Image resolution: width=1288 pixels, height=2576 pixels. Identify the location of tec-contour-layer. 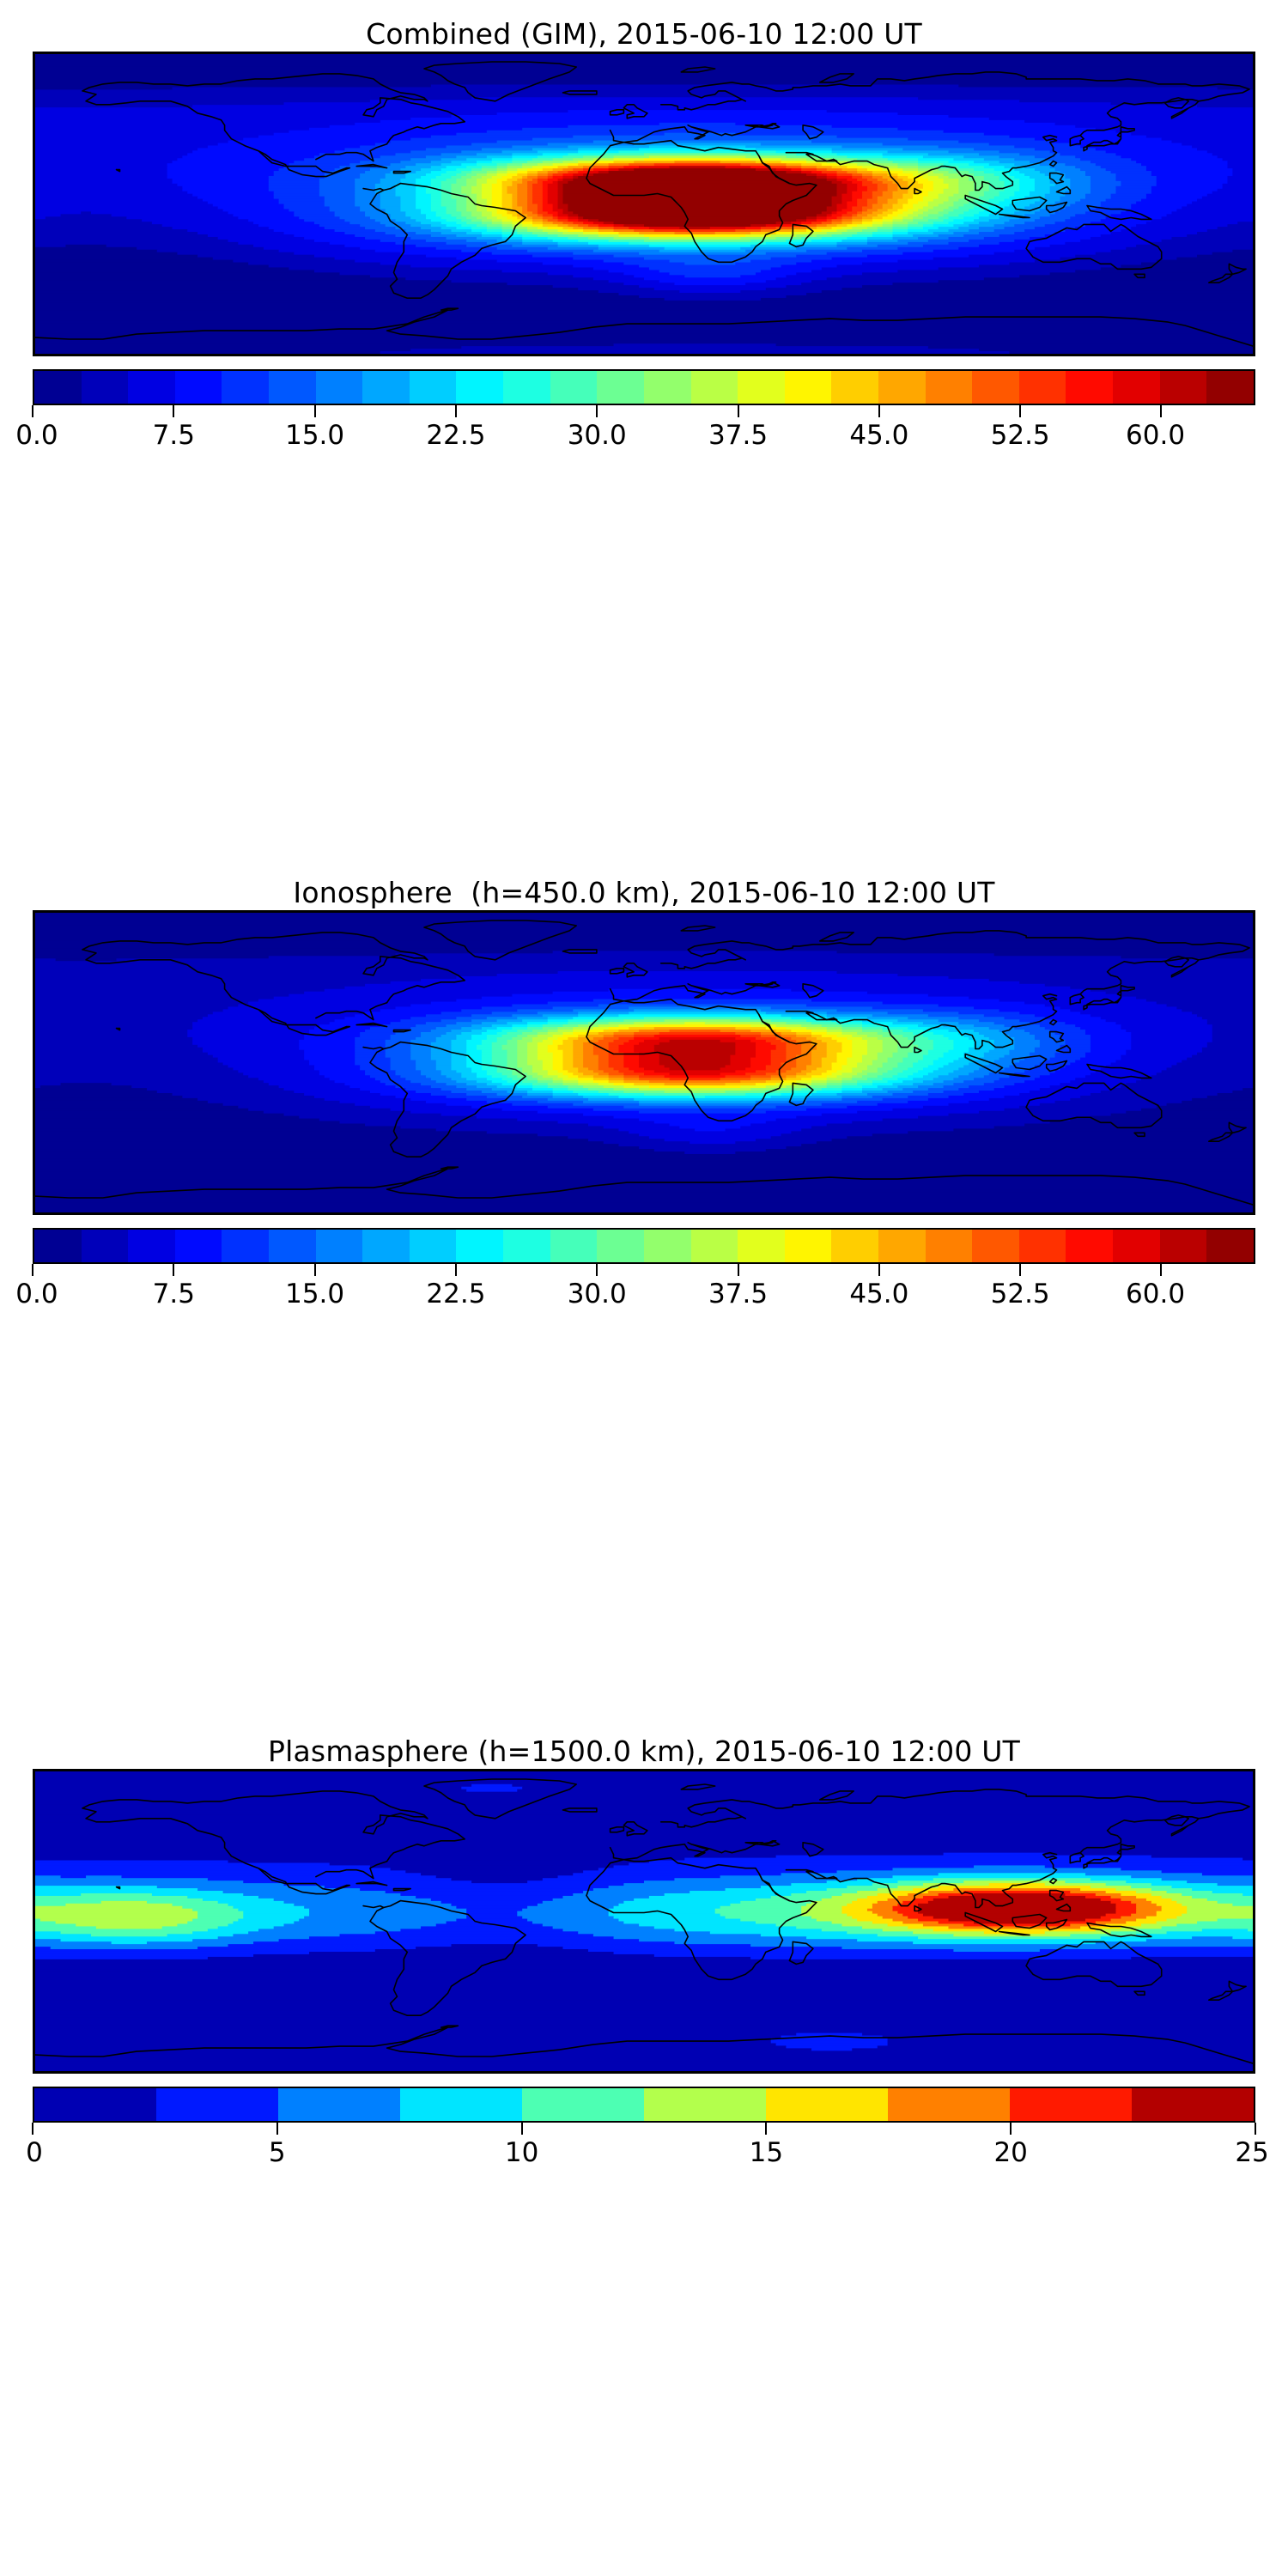
(644, 1063).